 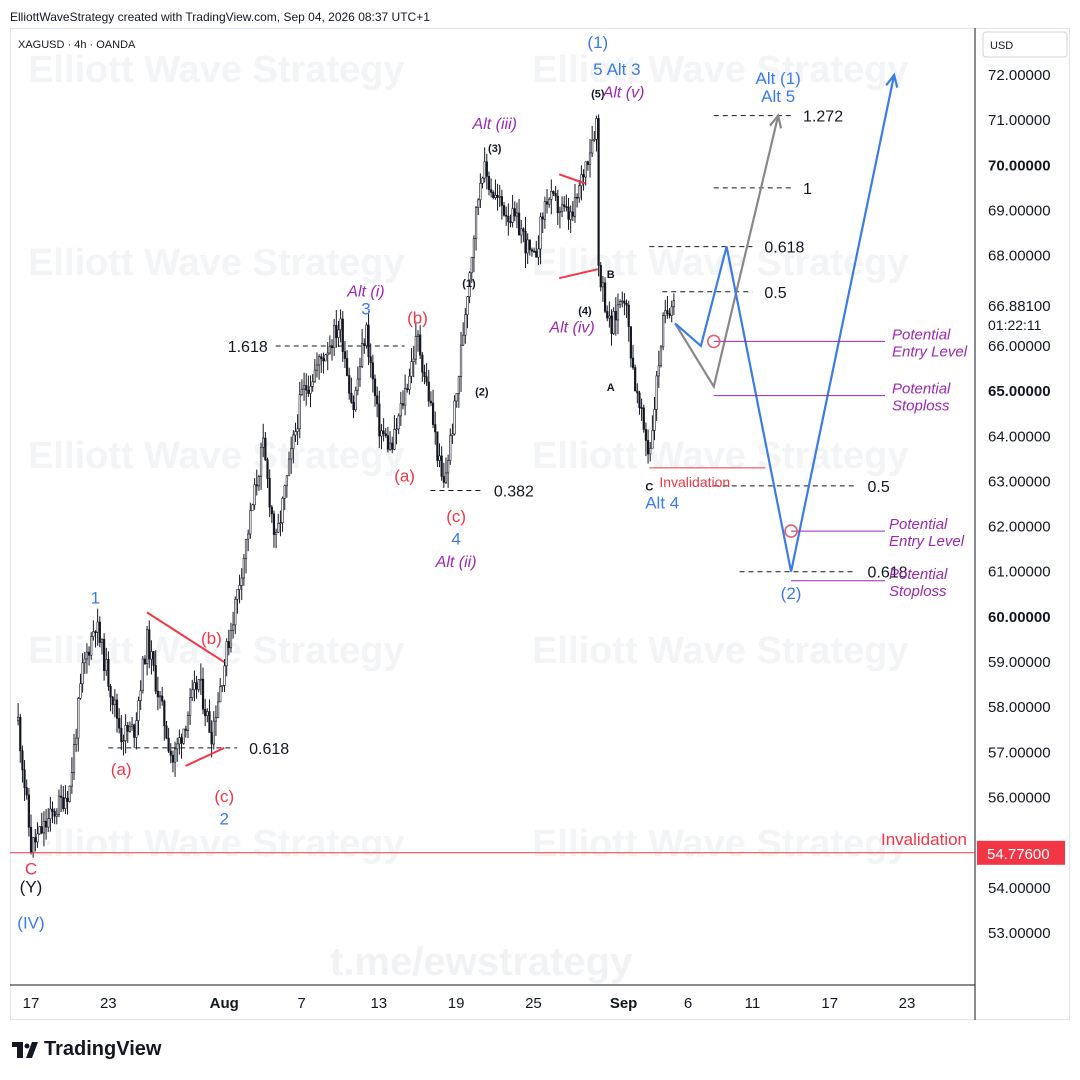 What do you see at coordinates (86, 1049) in the screenshot?
I see `tradingview-logo: TradingView` at bounding box center [86, 1049].